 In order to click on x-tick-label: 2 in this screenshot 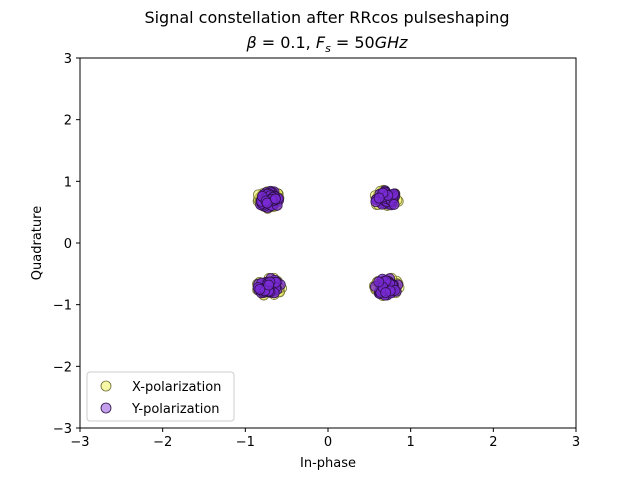, I will do `click(493, 442)`.